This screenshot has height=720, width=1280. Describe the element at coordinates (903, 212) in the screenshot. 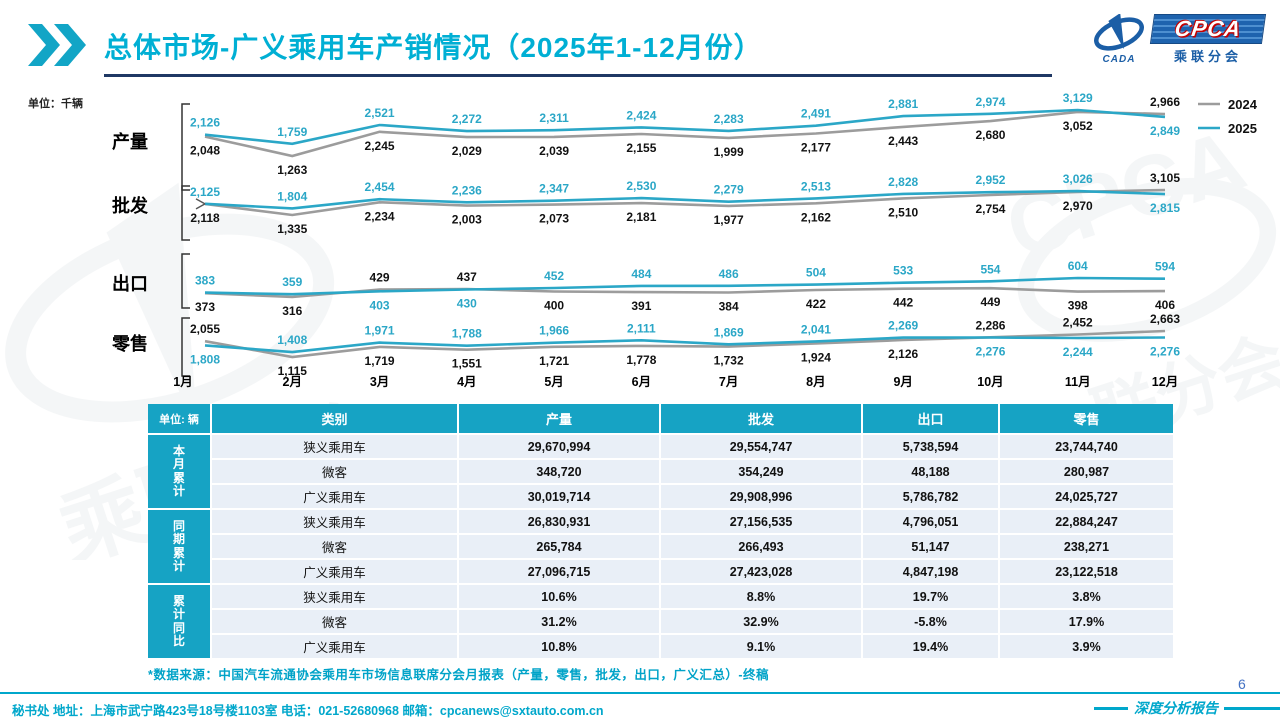

I see `value-label-2024: 2,510` at that location.